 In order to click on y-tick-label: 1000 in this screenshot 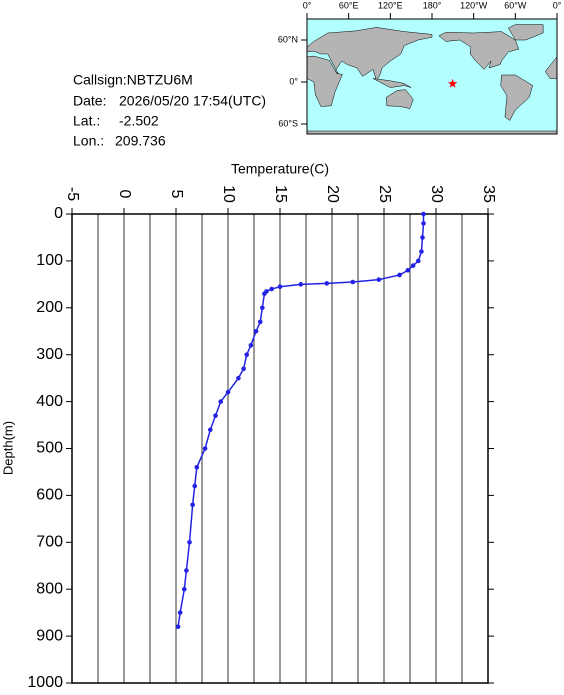, I will do `click(45, 682)`.